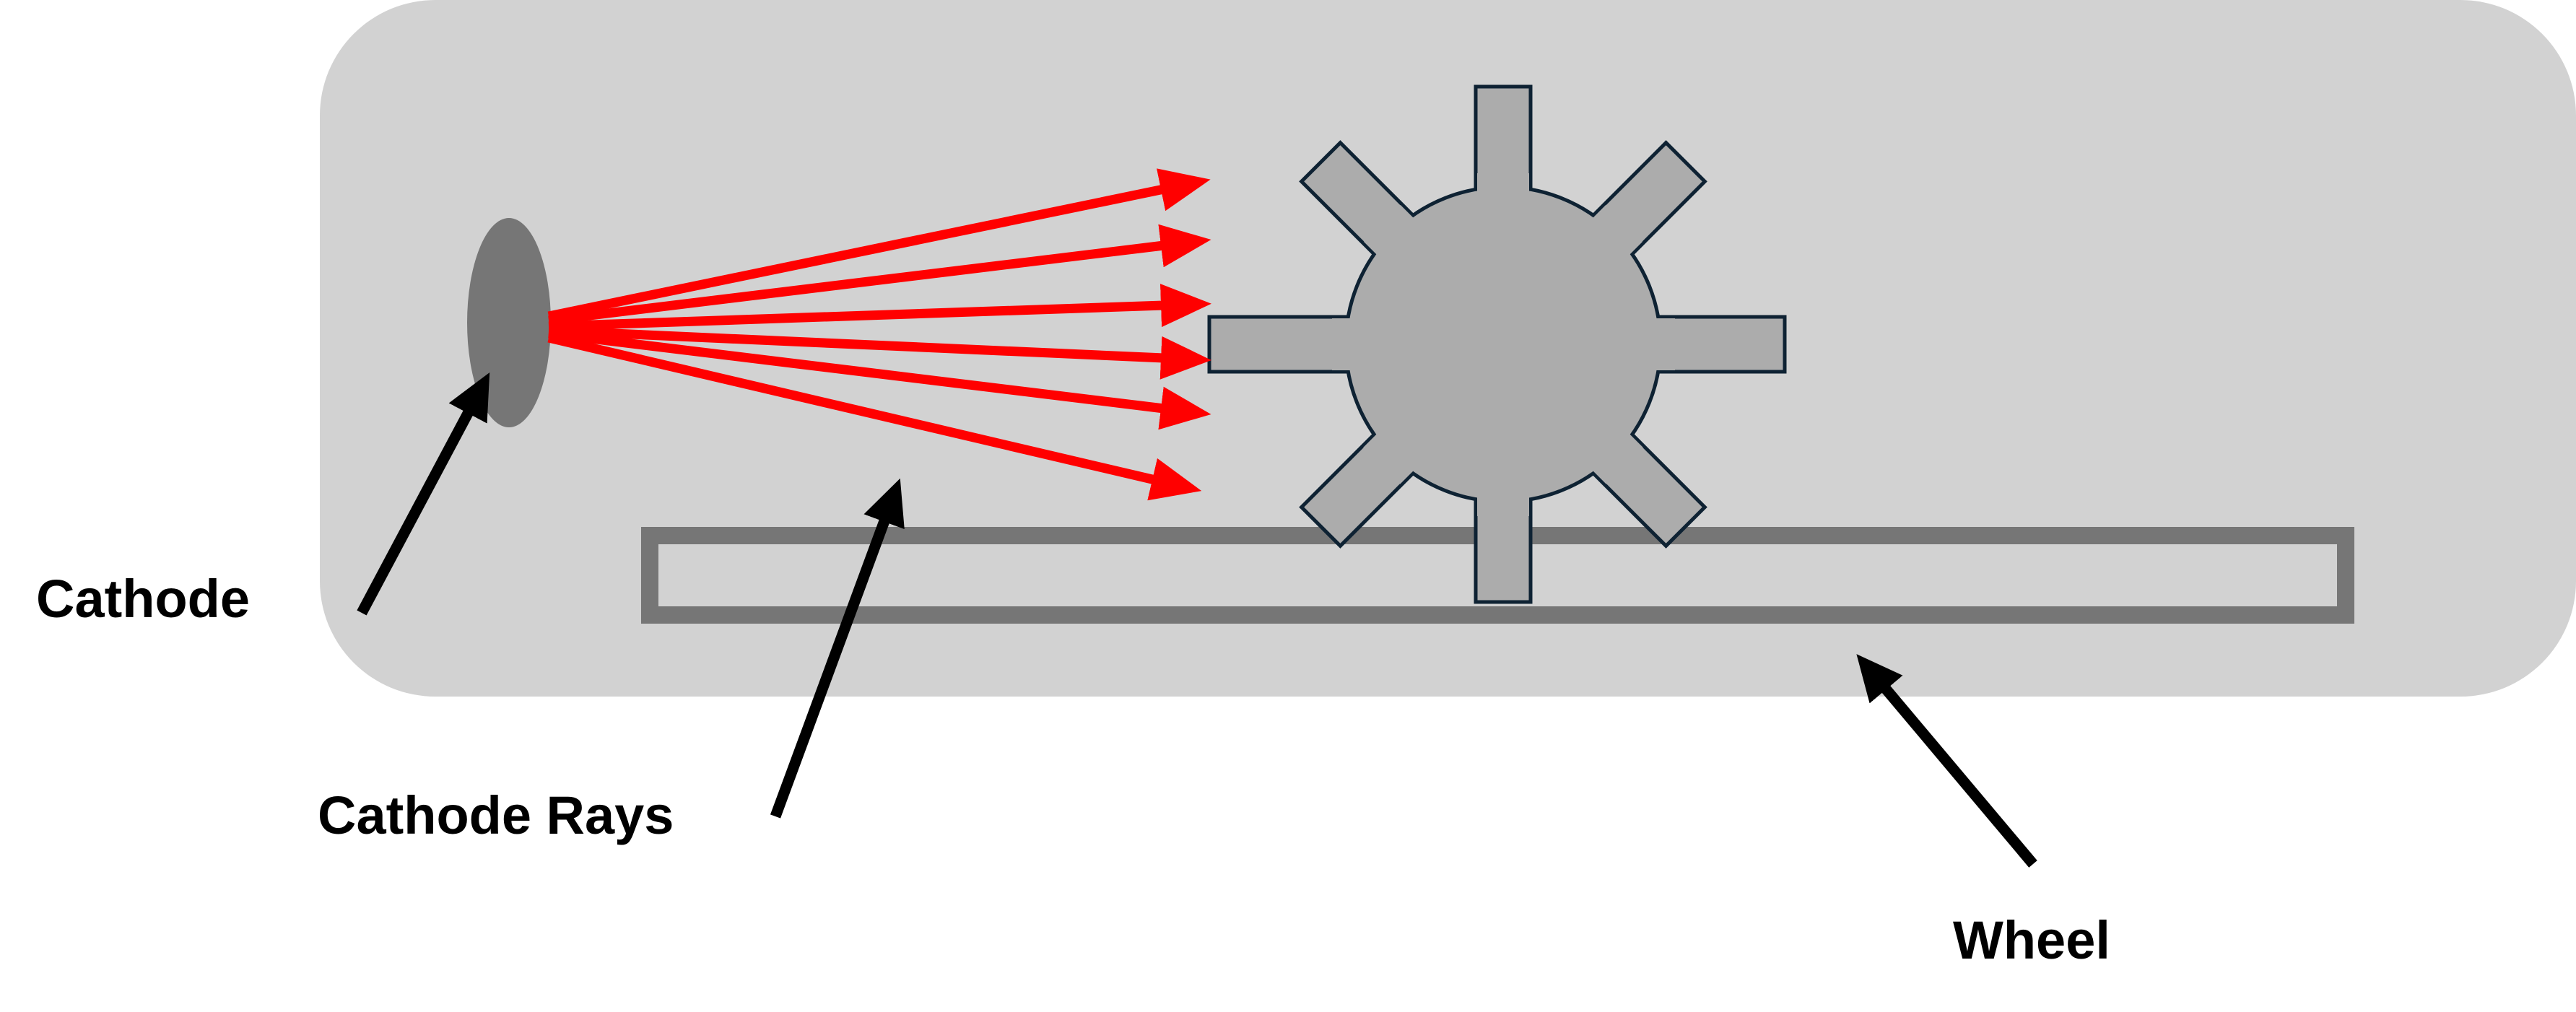  What do you see at coordinates (837, 648) in the screenshot?
I see `cathode-rays-pointer-arrow` at bounding box center [837, 648].